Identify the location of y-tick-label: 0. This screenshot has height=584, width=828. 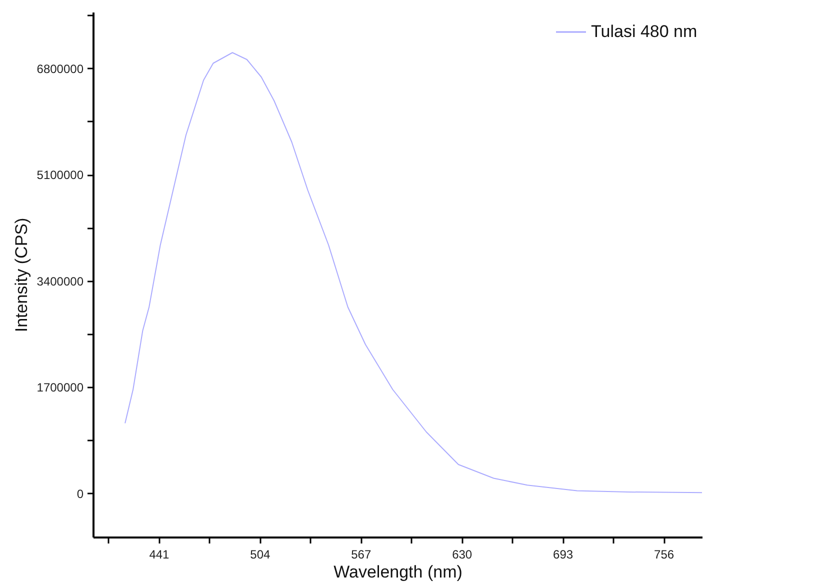
(80, 493).